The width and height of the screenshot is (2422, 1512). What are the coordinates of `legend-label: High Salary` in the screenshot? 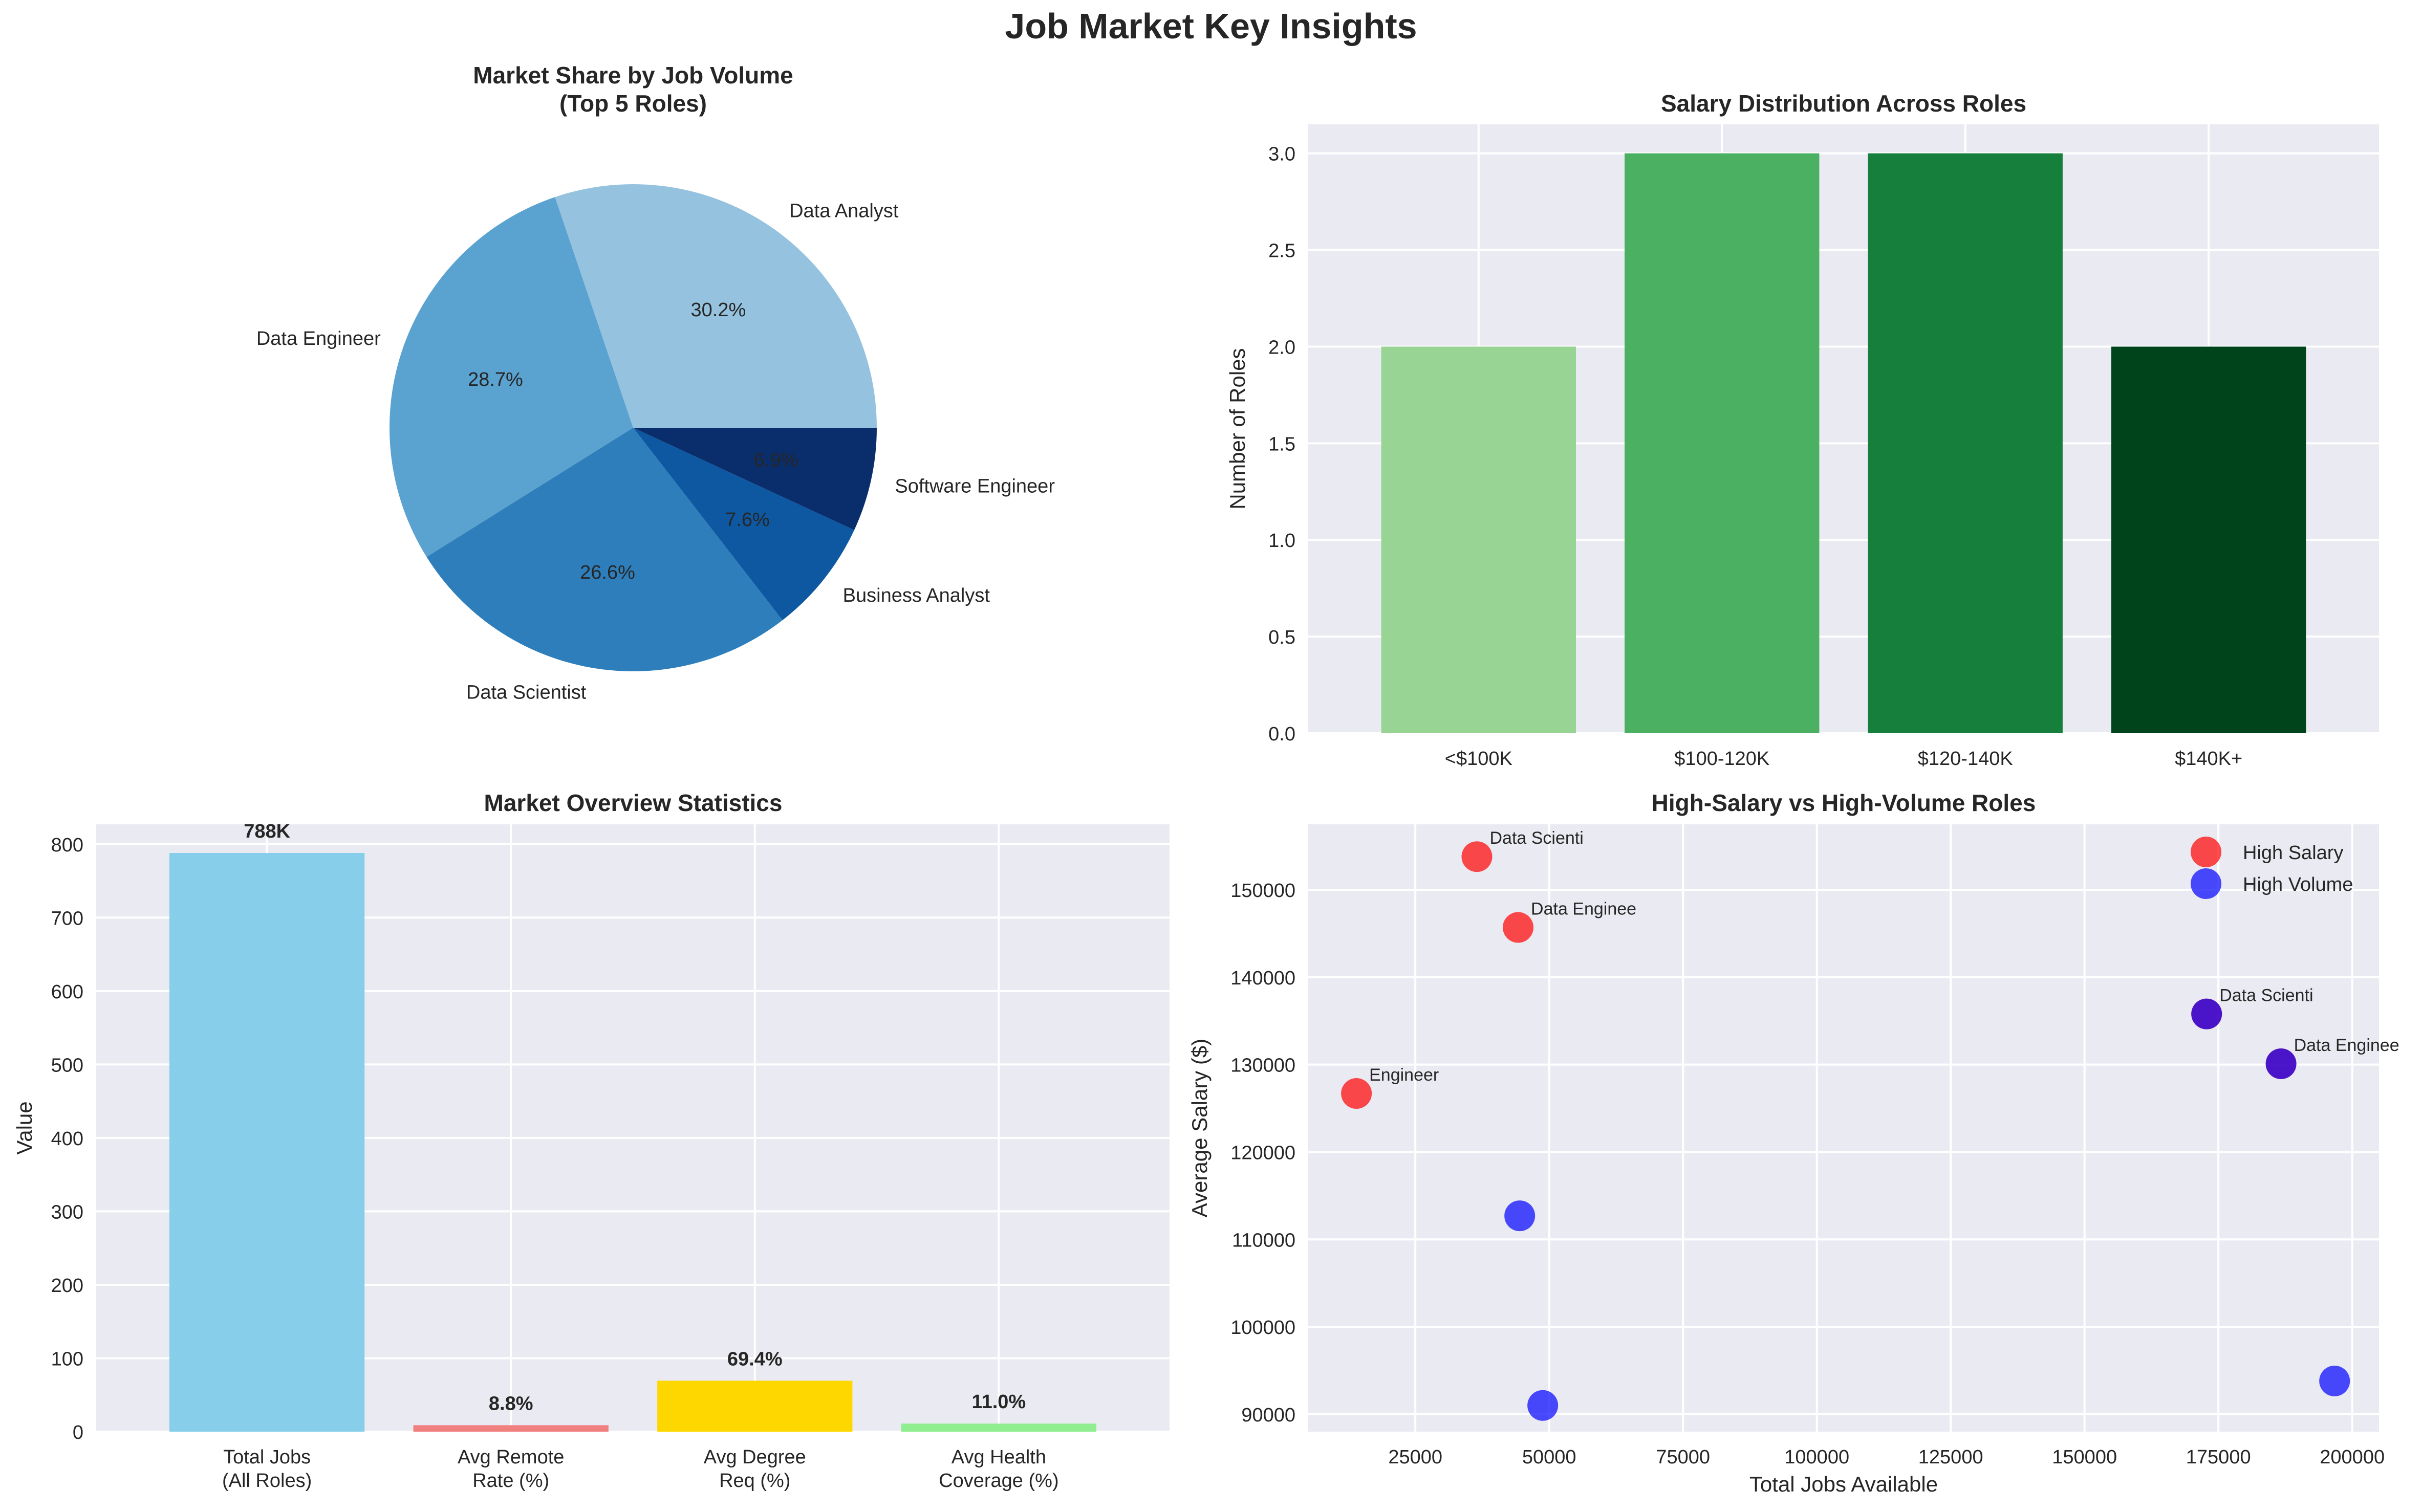 It's located at (2293, 853).